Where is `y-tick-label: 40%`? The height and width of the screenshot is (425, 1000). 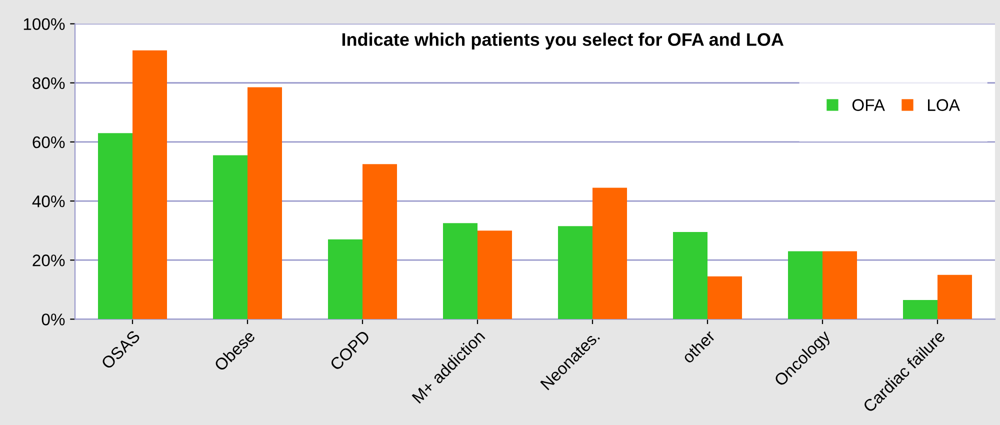
y-tick-label: 40% is located at coordinates (48, 201).